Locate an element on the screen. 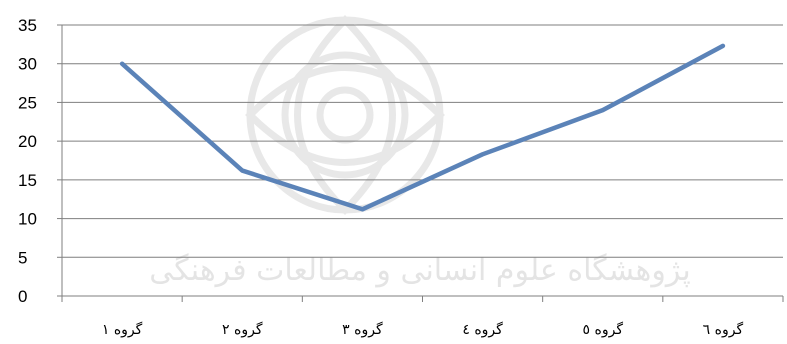 This screenshot has height=344, width=787. y-tick-label: 5 is located at coordinates (22, 257).